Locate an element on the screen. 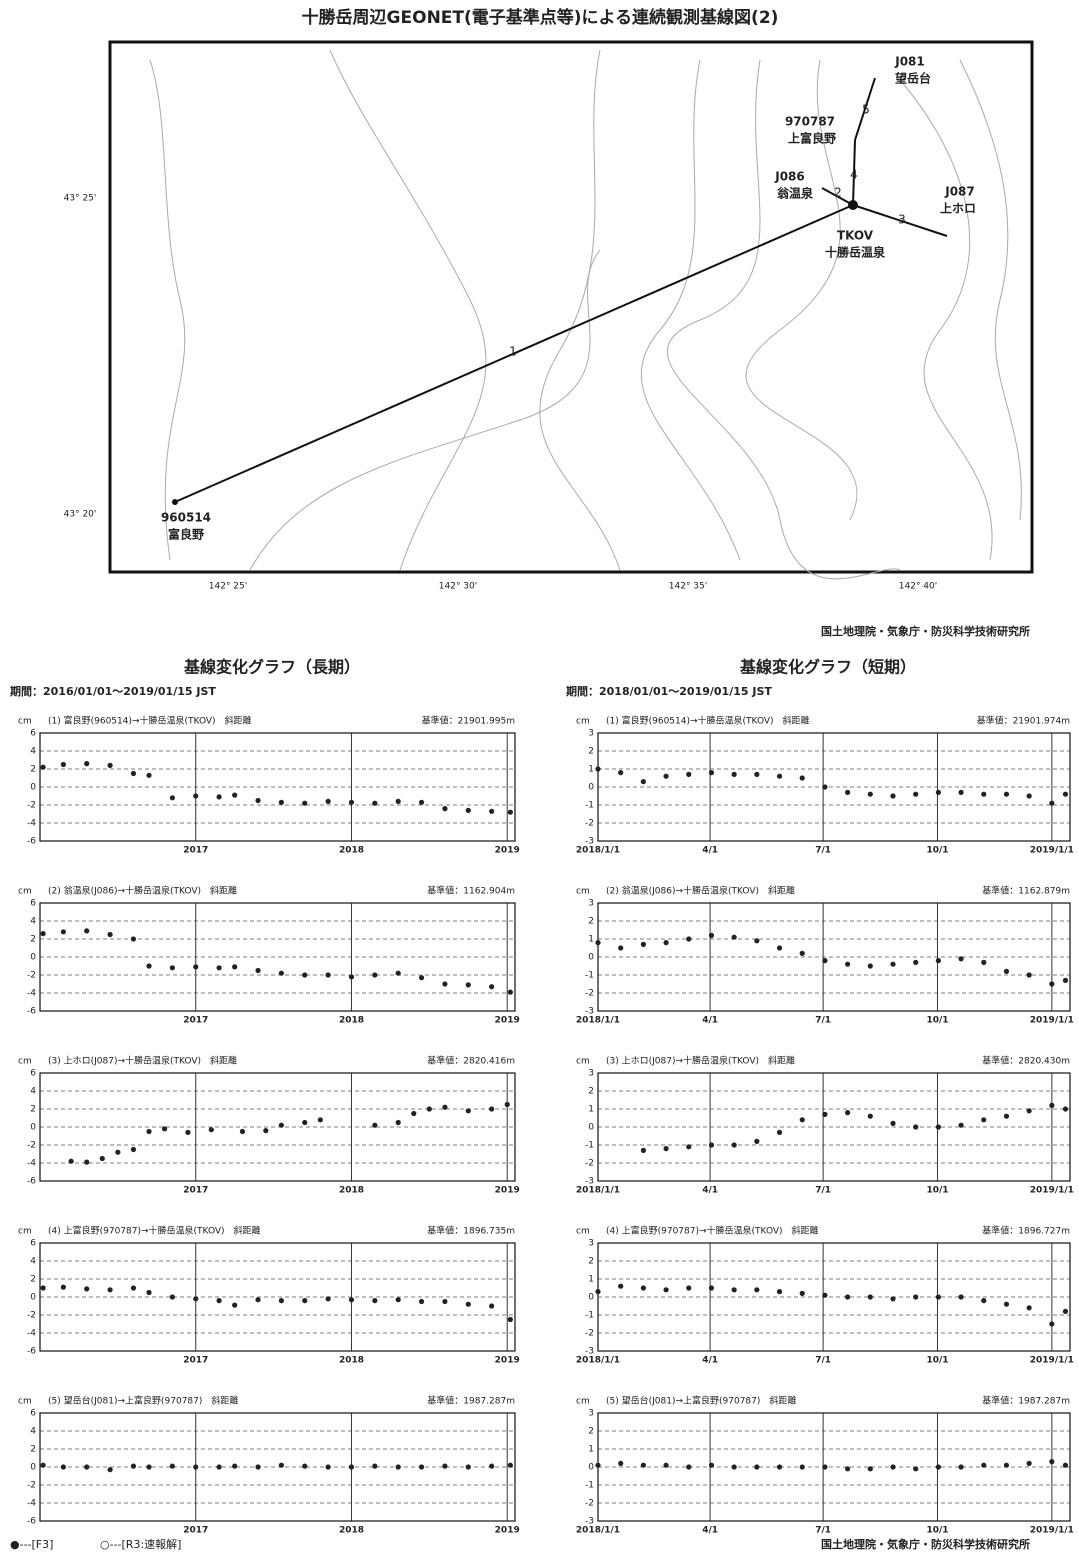  contour is located at coordinates (784, 319).